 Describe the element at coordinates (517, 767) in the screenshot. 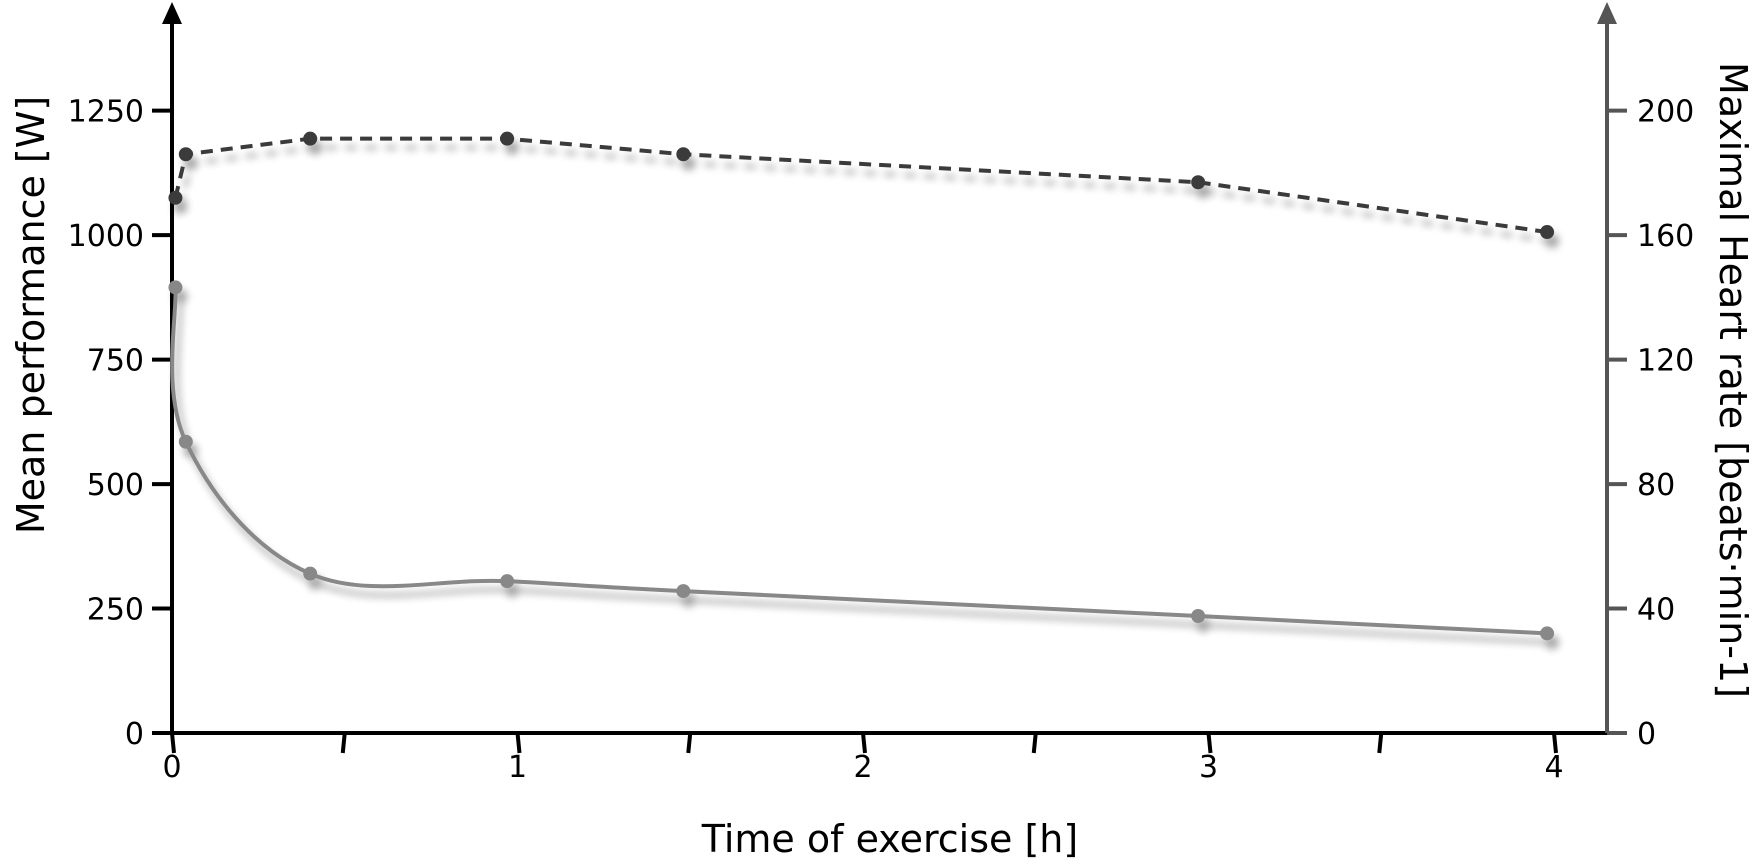

I see `x-tick-label: 1` at that location.